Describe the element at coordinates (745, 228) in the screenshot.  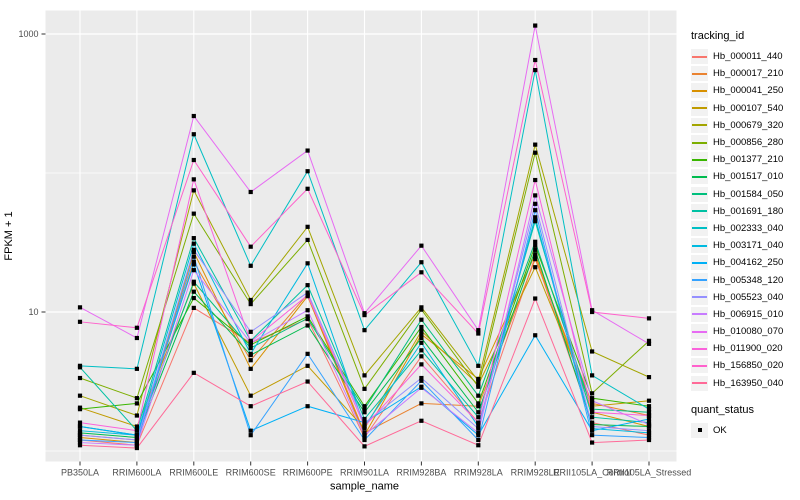
I see `legend-item-Hb_002333_040: Hb_002333_040` at that location.